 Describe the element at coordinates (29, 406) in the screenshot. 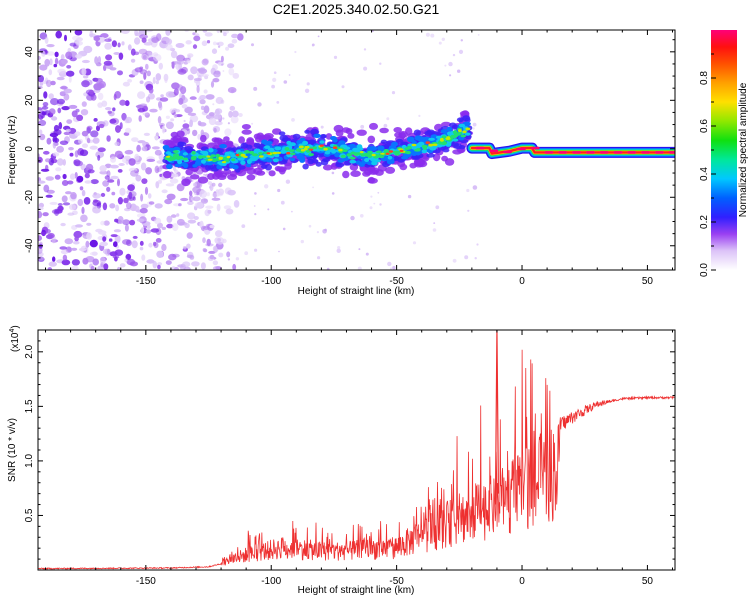

I see `y-tick-label: 1.5` at that location.